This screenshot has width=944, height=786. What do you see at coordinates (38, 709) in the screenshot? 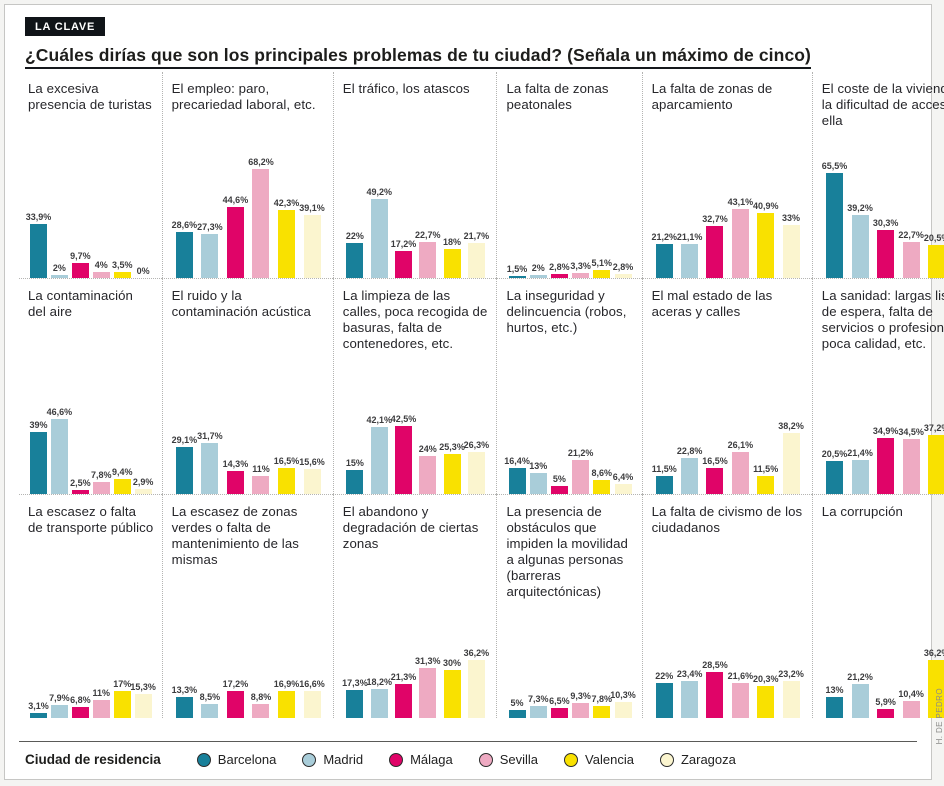
I see `bar-column-barcelona: 3,1%` at bounding box center [38, 709].